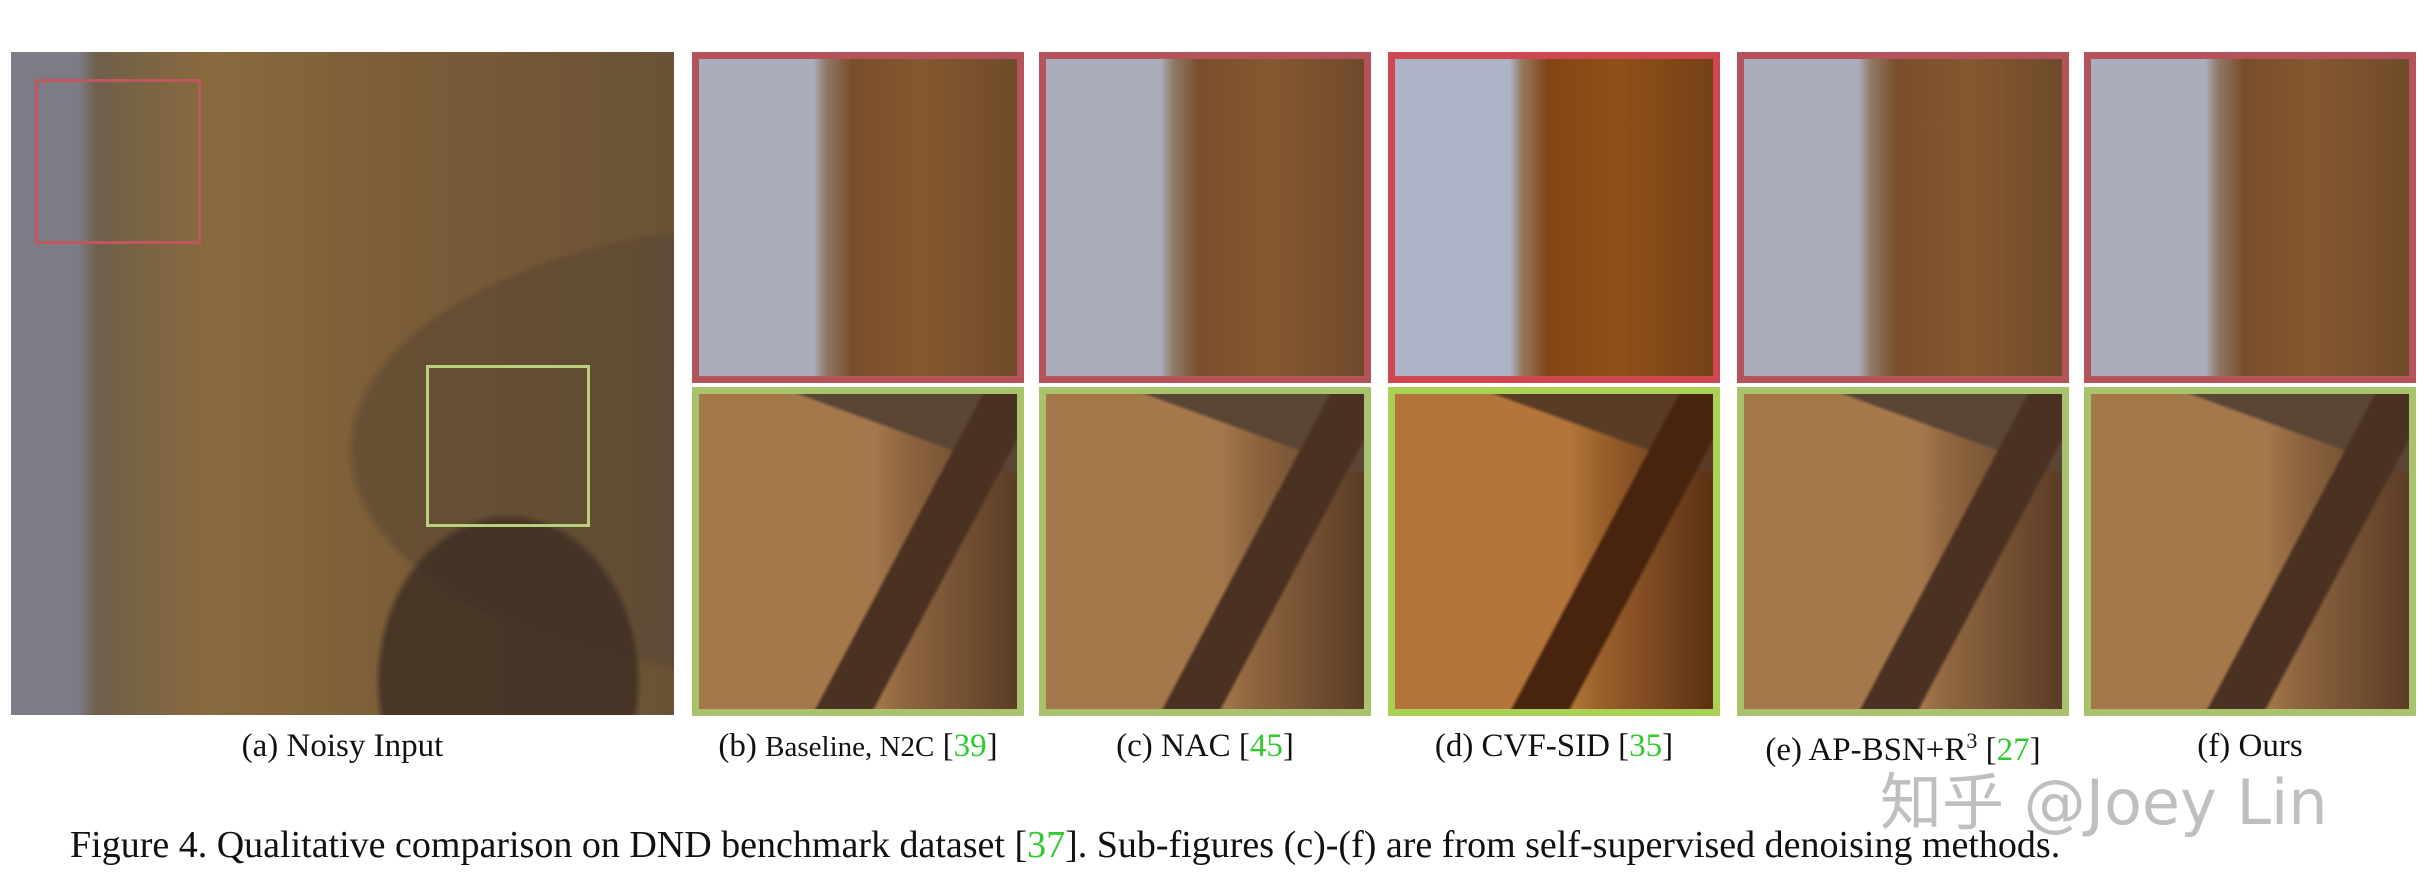 This screenshot has width=2434, height=896. I want to click on subcaption: (f) Ours, so click(2250, 746).